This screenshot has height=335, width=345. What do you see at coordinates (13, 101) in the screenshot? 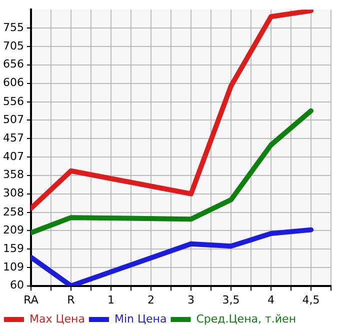
I see `y-tick-label: 556` at bounding box center [13, 101].